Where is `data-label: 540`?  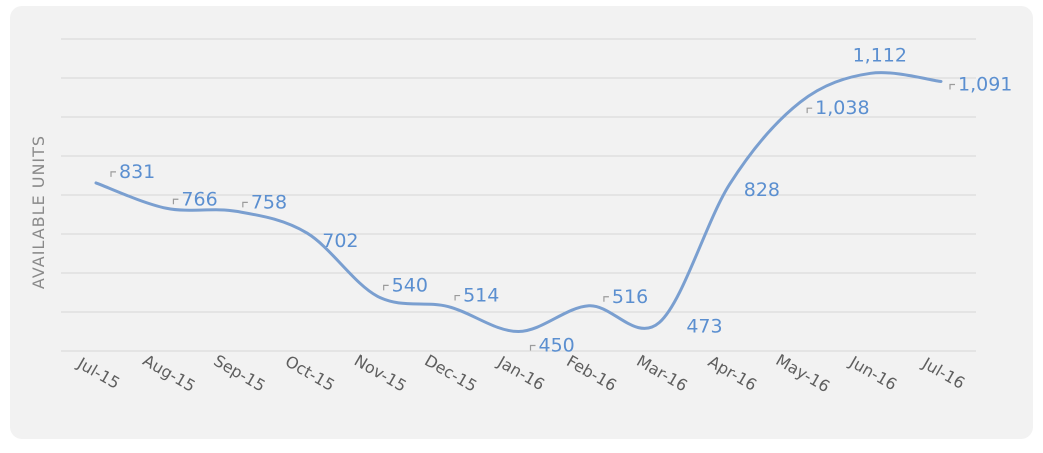
data-label: 540 is located at coordinates (410, 285).